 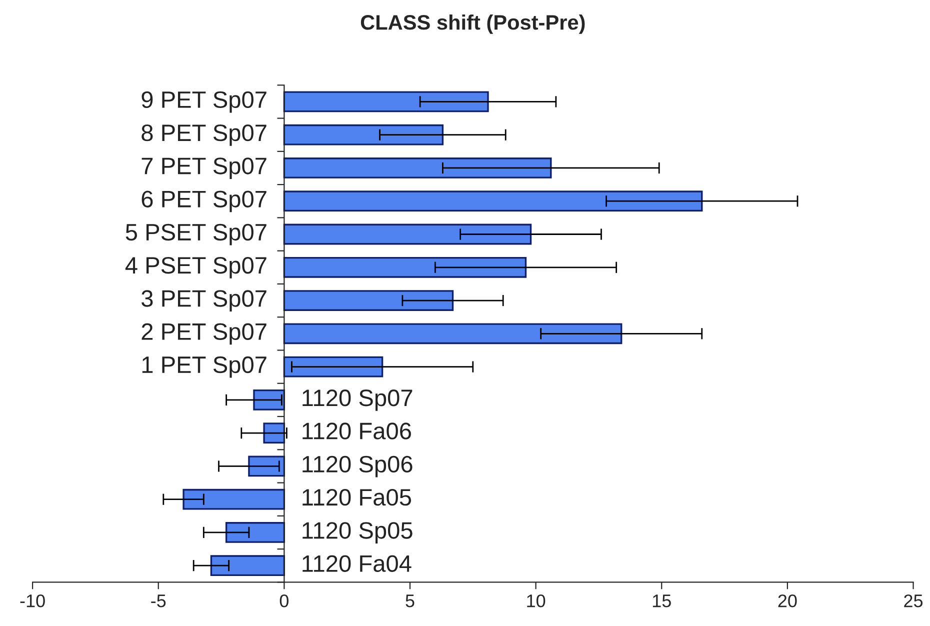 I want to click on y-tick-label: 1120 Fa05, so click(x=357, y=497).